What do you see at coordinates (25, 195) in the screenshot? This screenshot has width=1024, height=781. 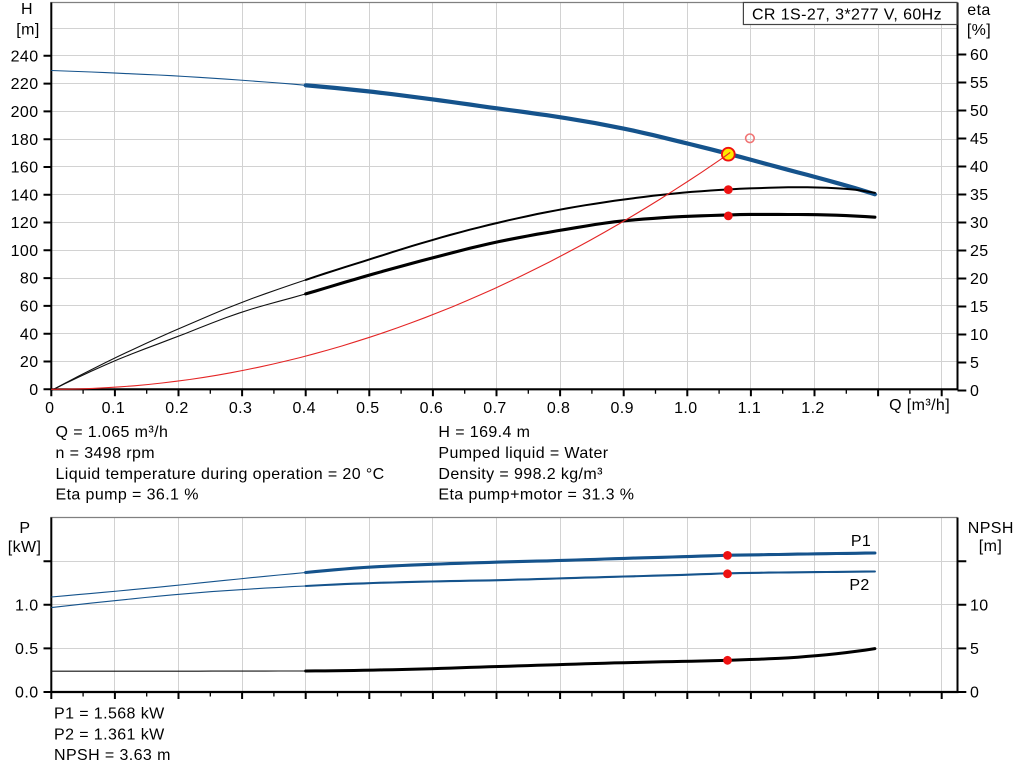 I see `svg-text: 140` at bounding box center [25, 195].